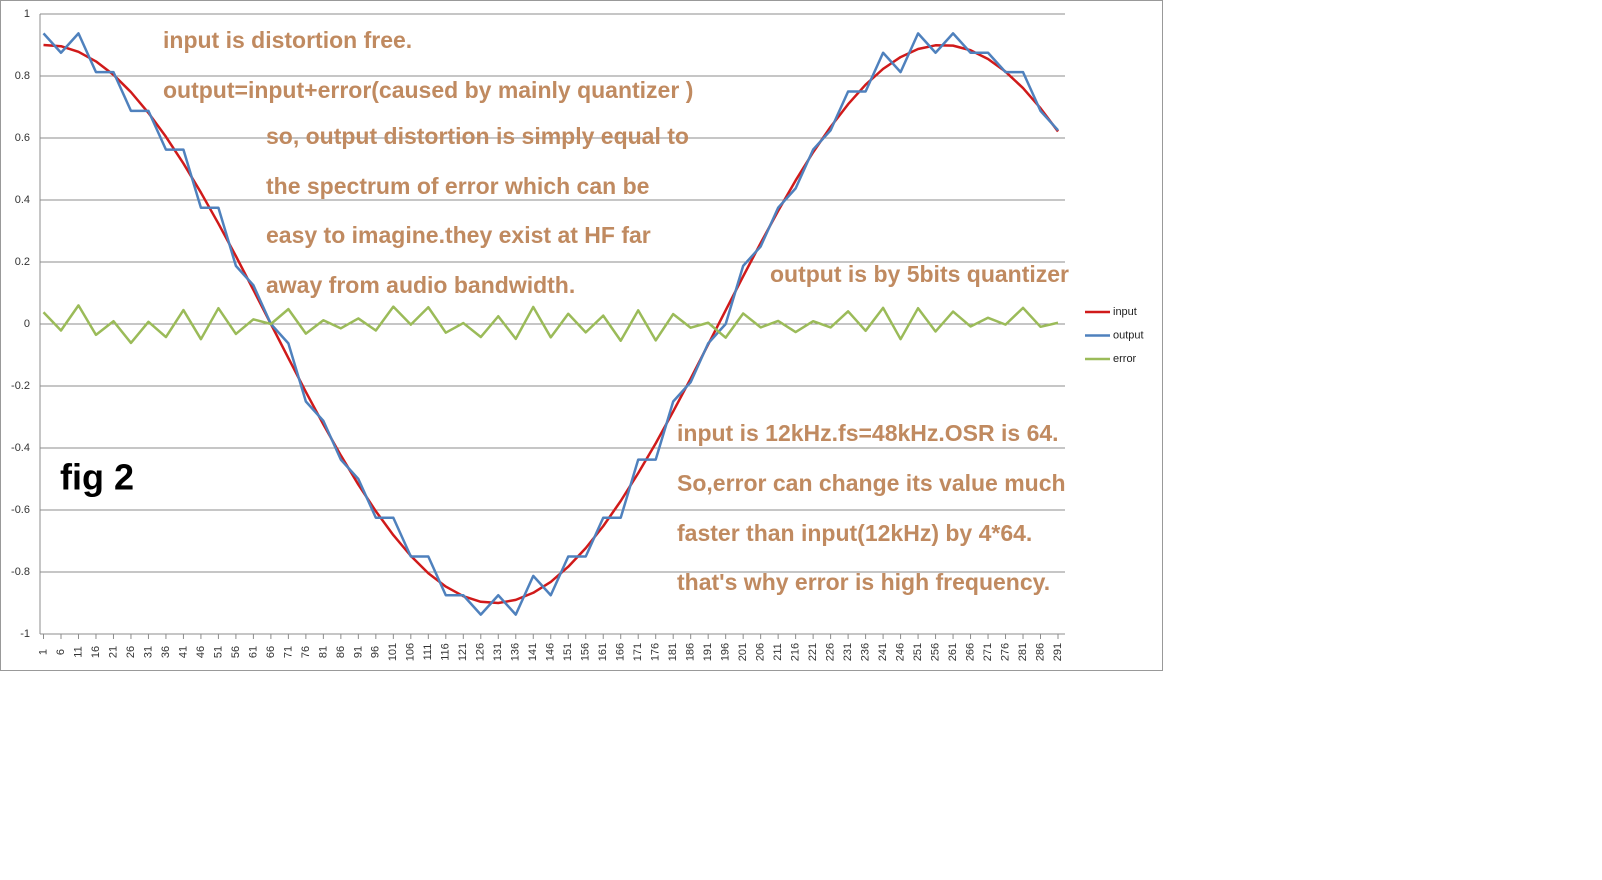 The width and height of the screenshot is (1602, 880). Describe the element at coordinates (458, 235) in the screenshot. I see `annotation: easy to imagine.they exist at HF far` at that location.